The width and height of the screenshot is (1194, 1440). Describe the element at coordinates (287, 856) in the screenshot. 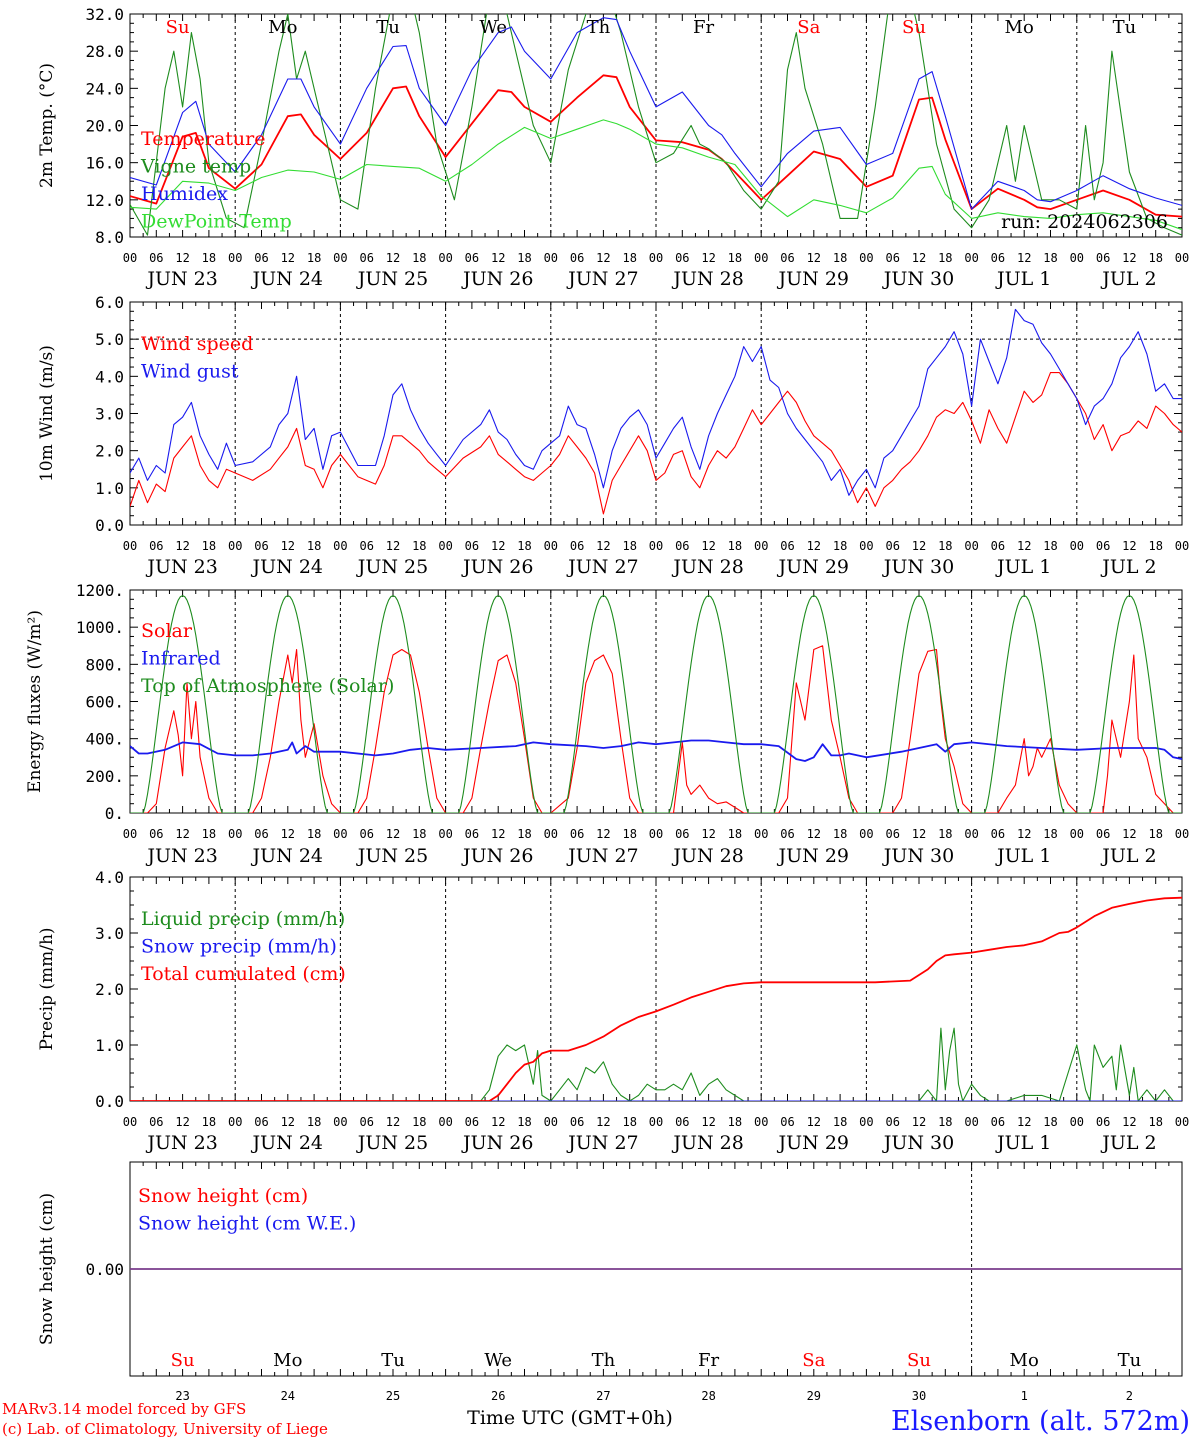

I see `date-label: JUN 24` at that location.